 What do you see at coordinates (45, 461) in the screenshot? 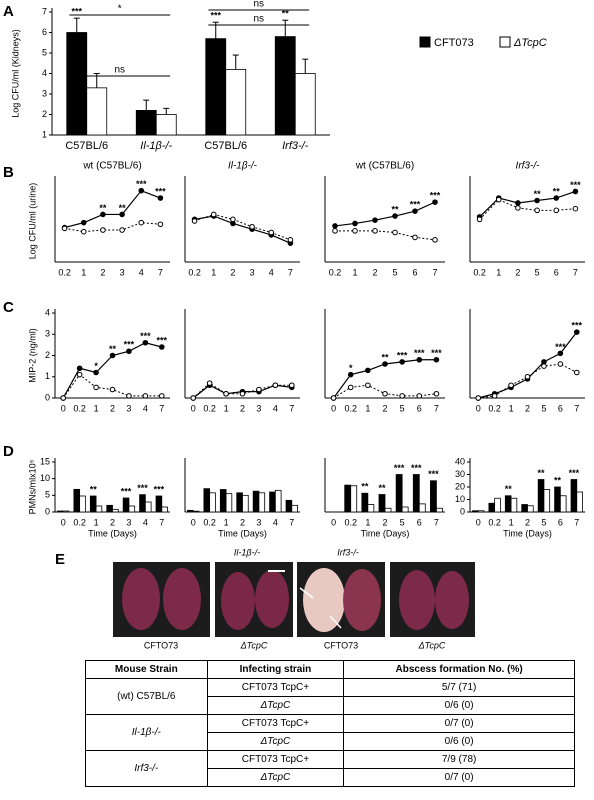
I see `y-tick-label: 15` at bounding box center [45, 461].